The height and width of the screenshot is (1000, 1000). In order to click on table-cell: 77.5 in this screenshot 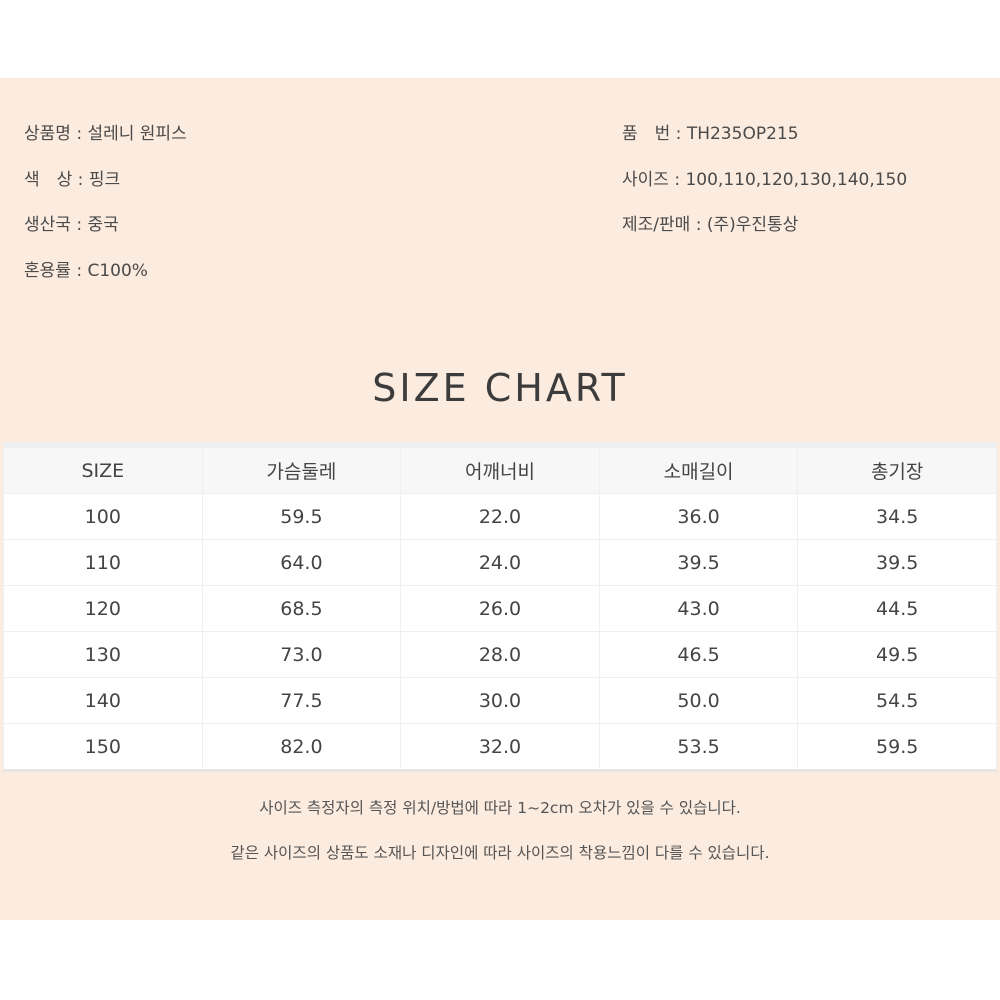, I will do `click(301, 700)`.